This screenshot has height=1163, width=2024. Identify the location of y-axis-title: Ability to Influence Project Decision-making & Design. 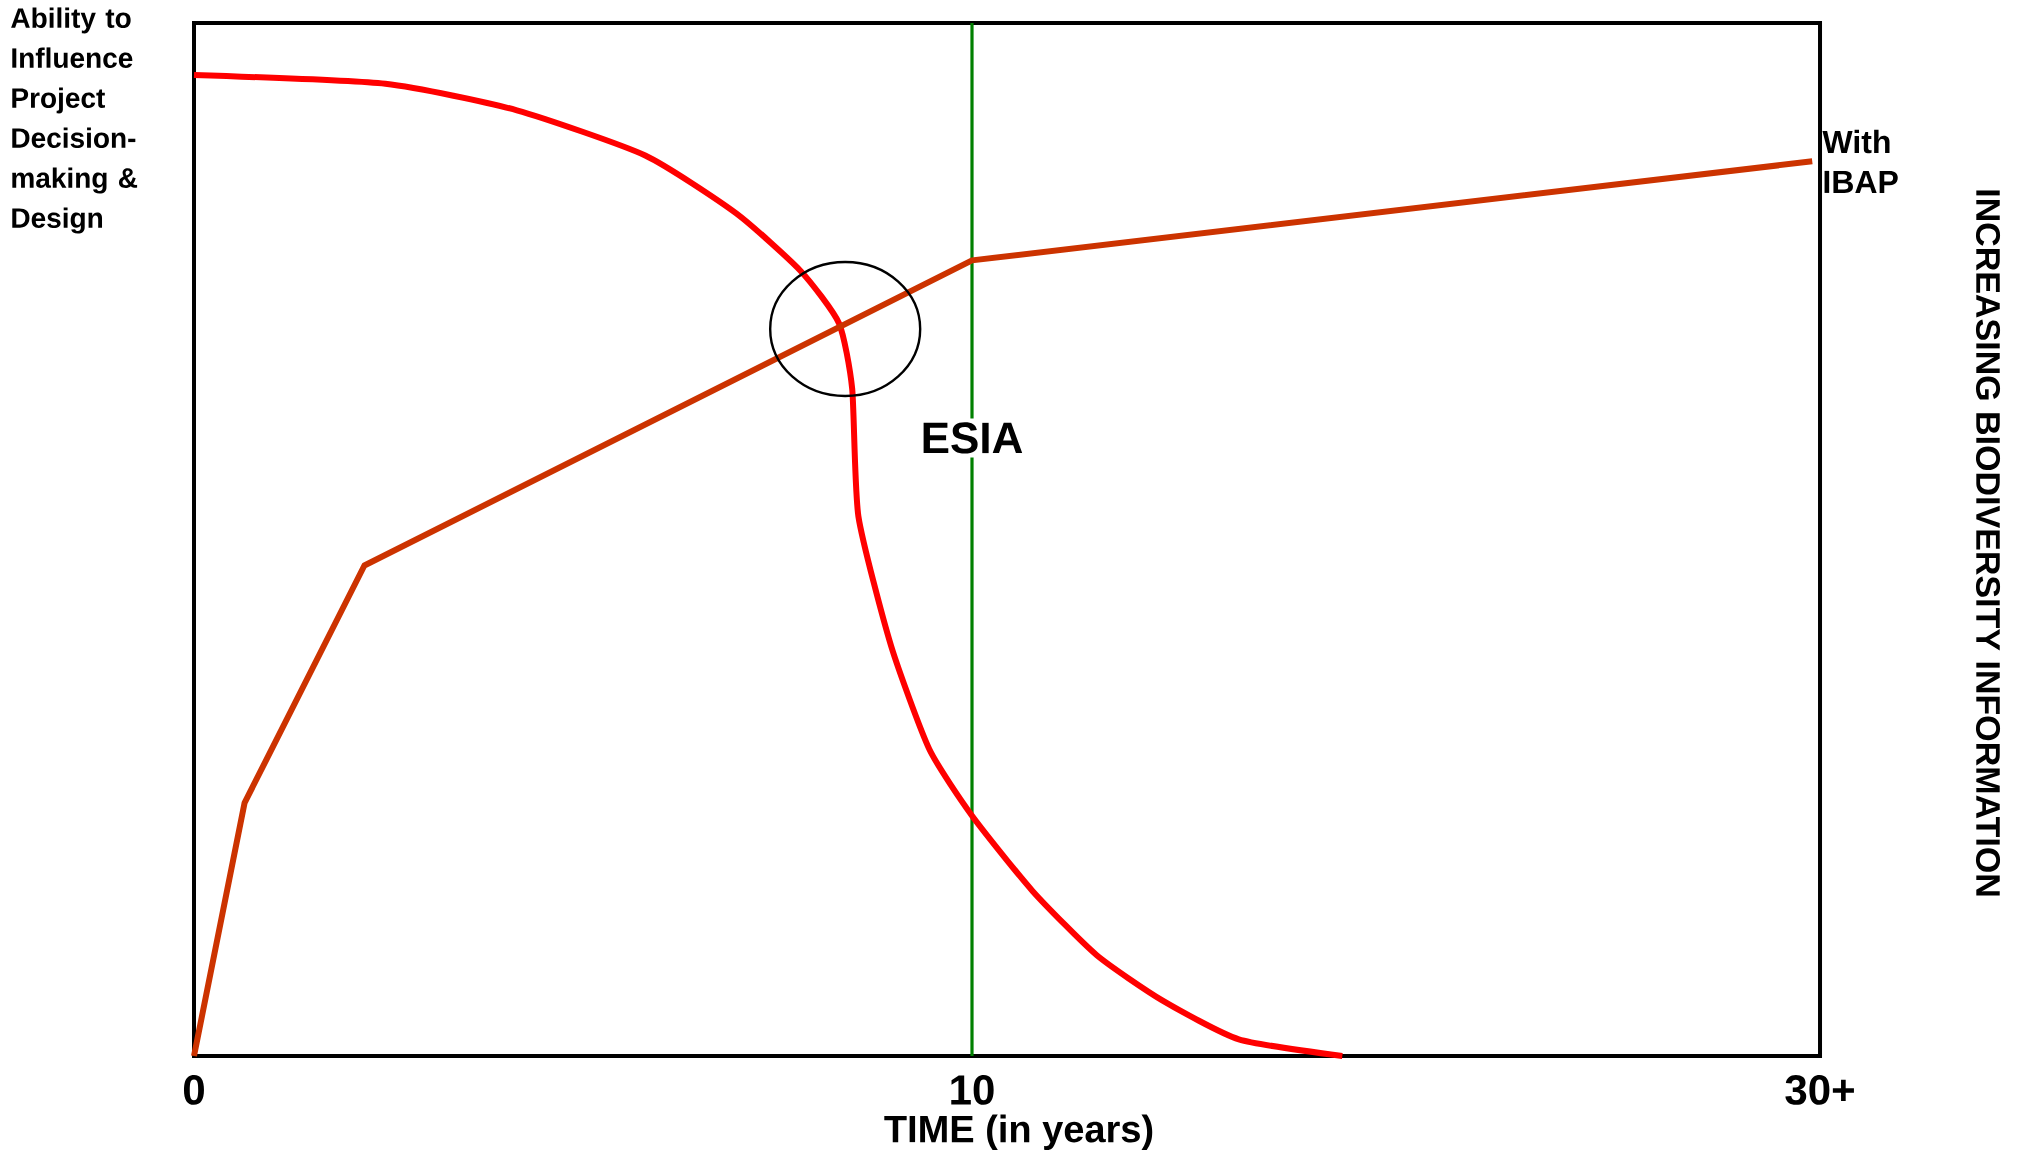
(74, 120).